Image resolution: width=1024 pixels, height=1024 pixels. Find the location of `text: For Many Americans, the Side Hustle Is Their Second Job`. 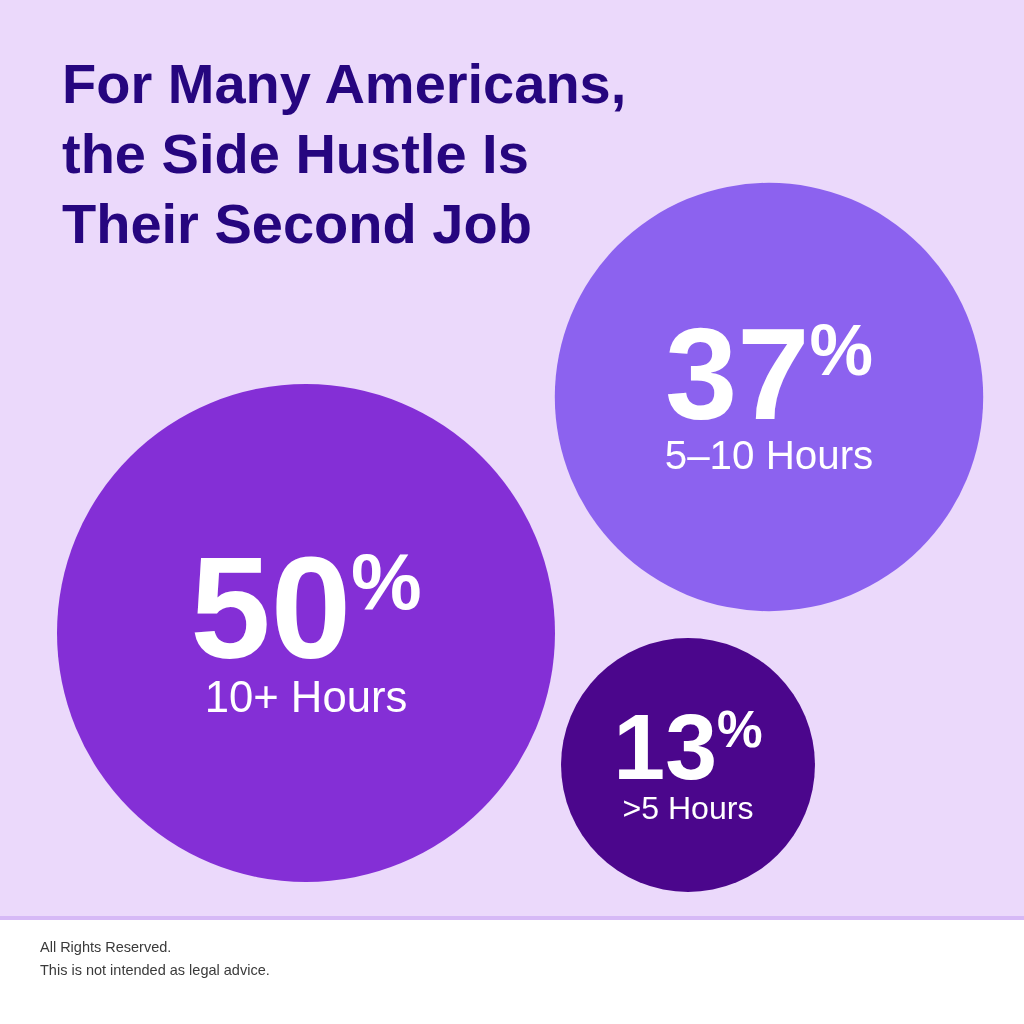

text: For Many Americans, the Side Hustle Is Their Second Job is located at coordinates (344, 153).